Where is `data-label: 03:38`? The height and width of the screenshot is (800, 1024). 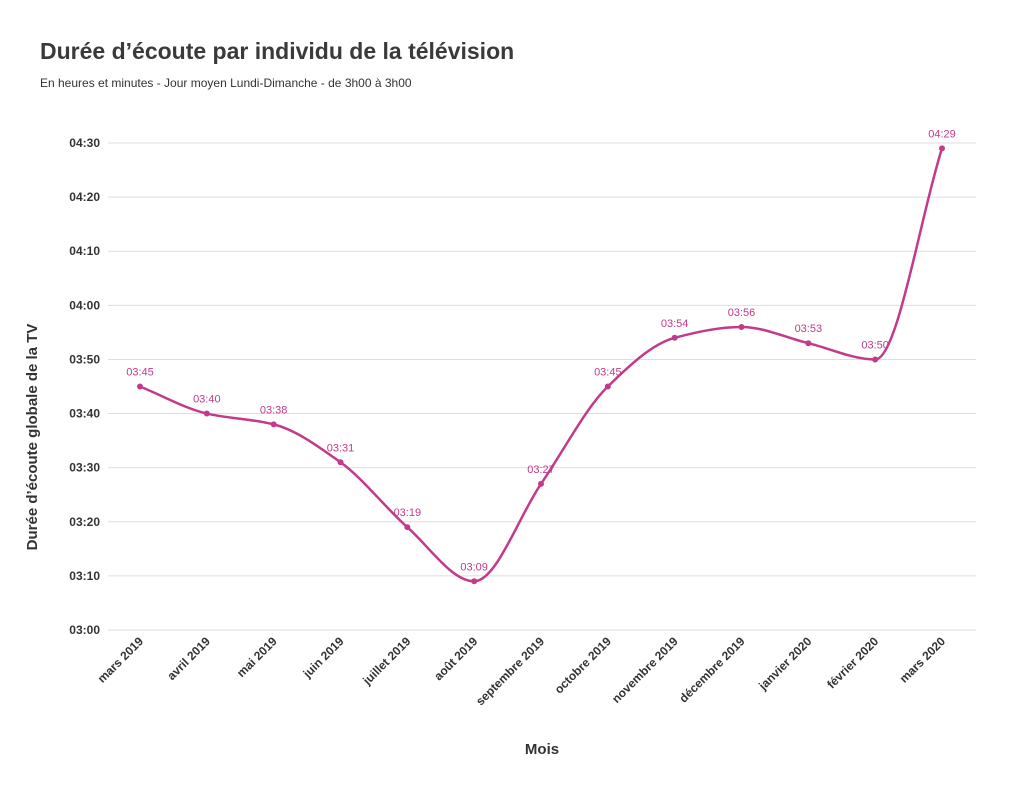
data-label: 03:38 is located at coordinates (274, 410).